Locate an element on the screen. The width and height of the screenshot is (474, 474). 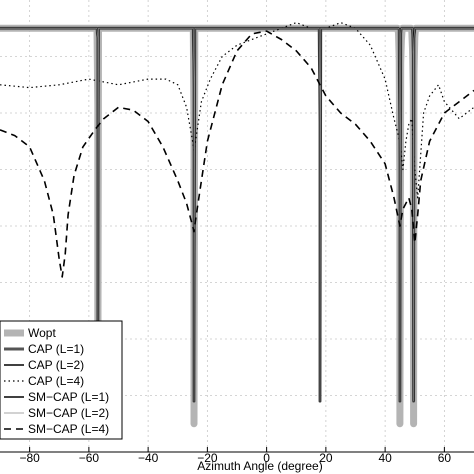
legend-label: CAP (L=4) is located at coordinates (56, 381).